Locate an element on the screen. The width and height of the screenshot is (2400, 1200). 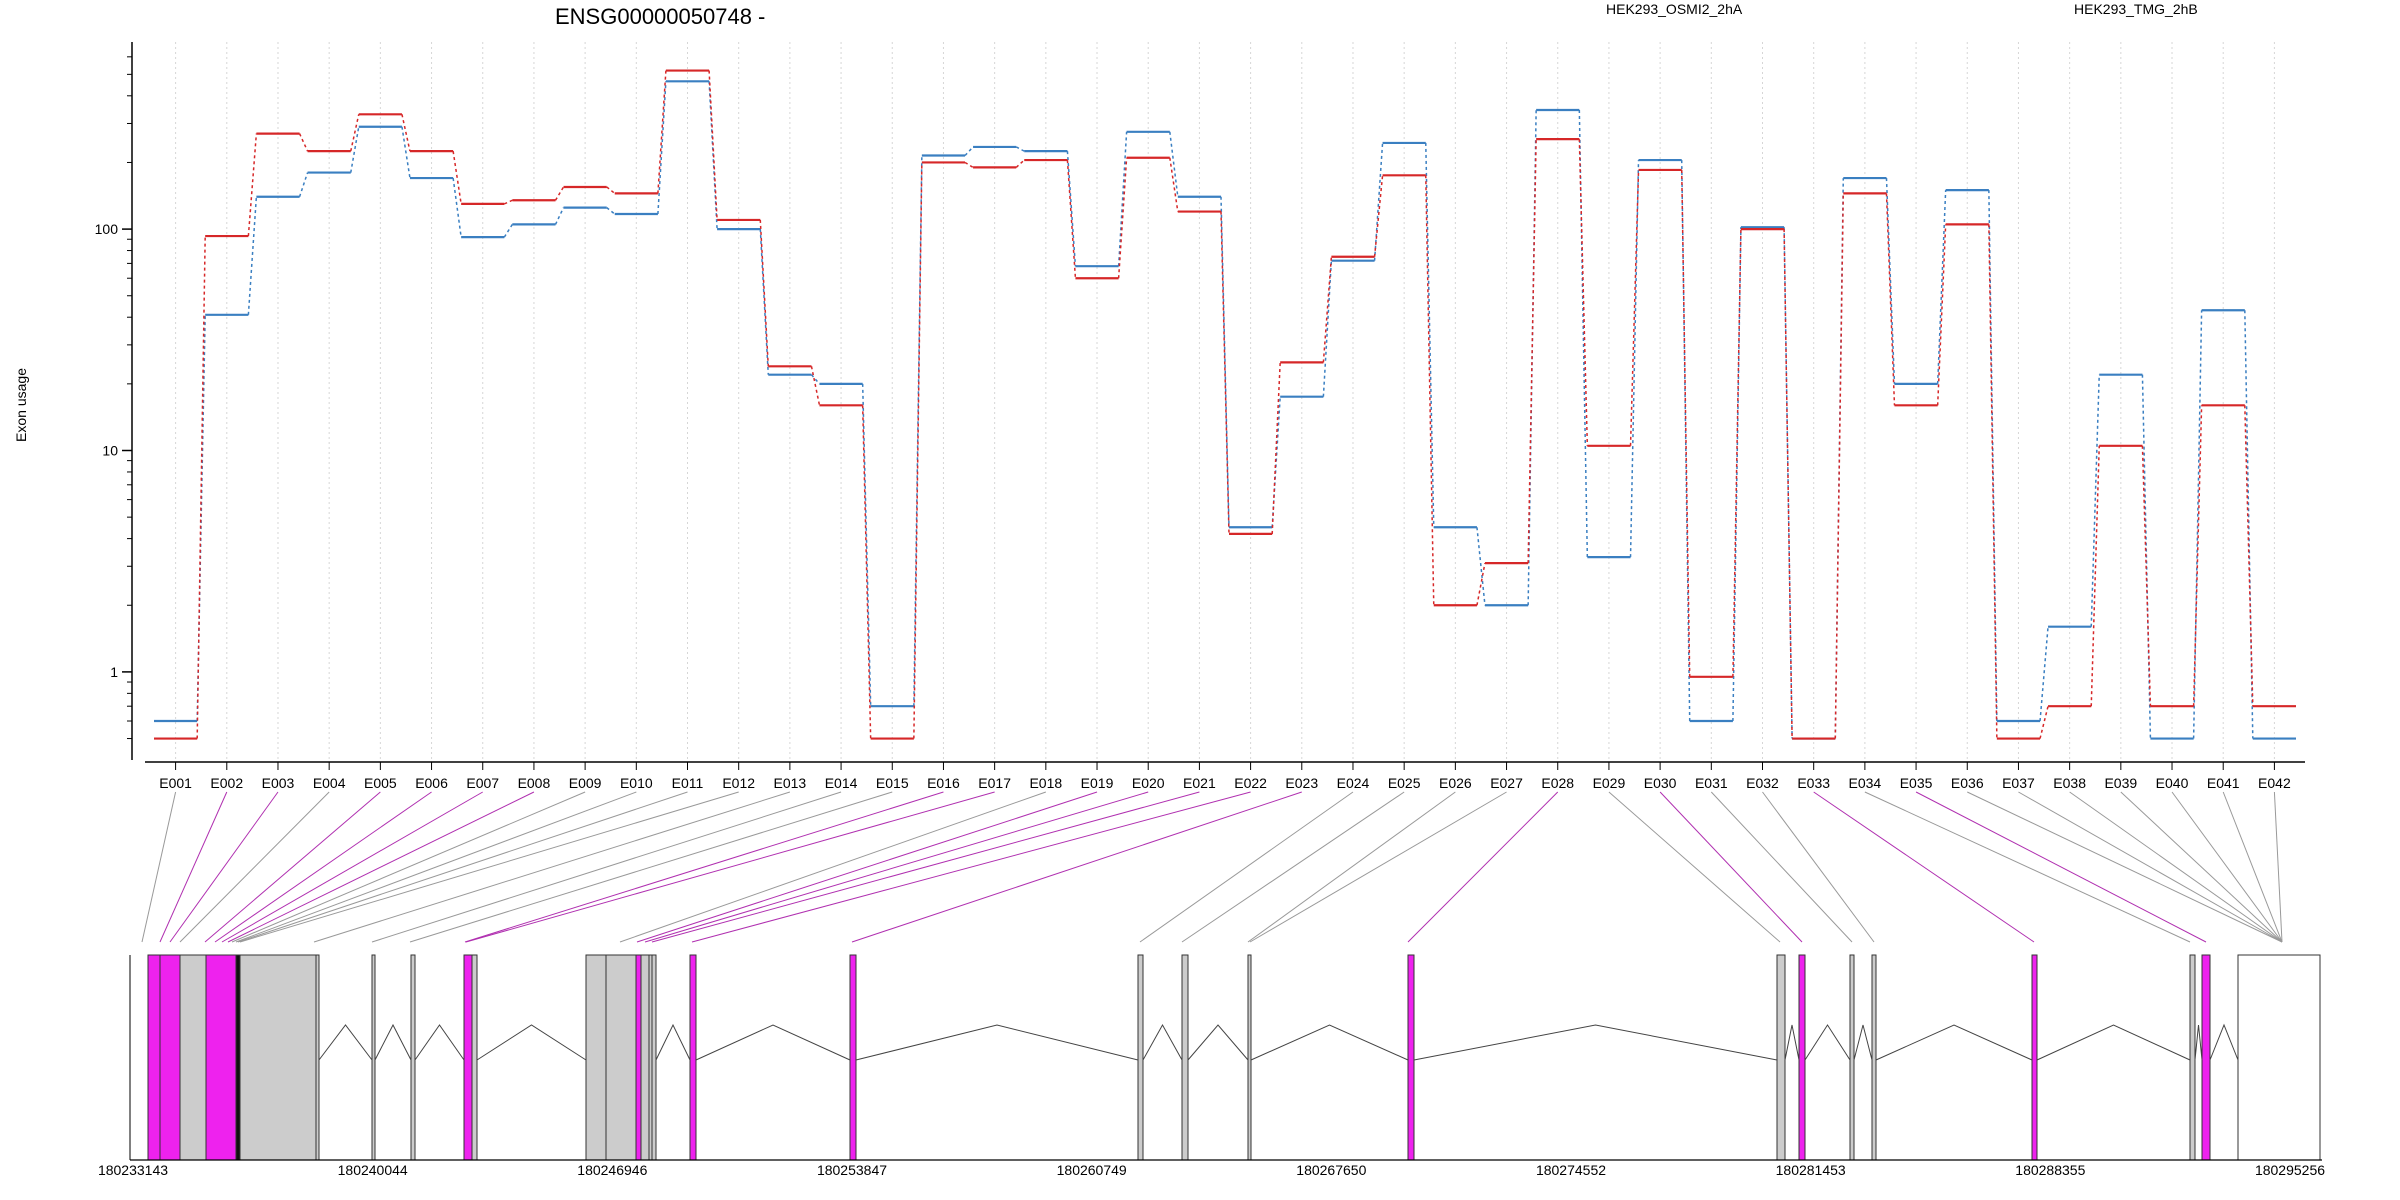
genomic-tick-label: 180233143 is located at coordinates (133, 1170).